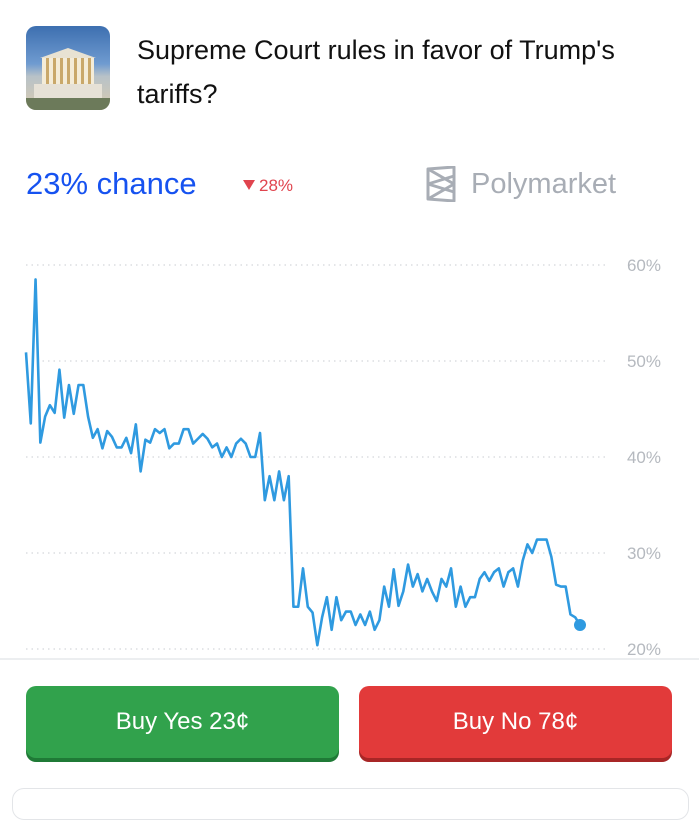 This screenshot has width=699, height=820. What do you see at coordinates (350, 804) in the screenshot?
I see `bottom-card` at bounding box center [350, 804].